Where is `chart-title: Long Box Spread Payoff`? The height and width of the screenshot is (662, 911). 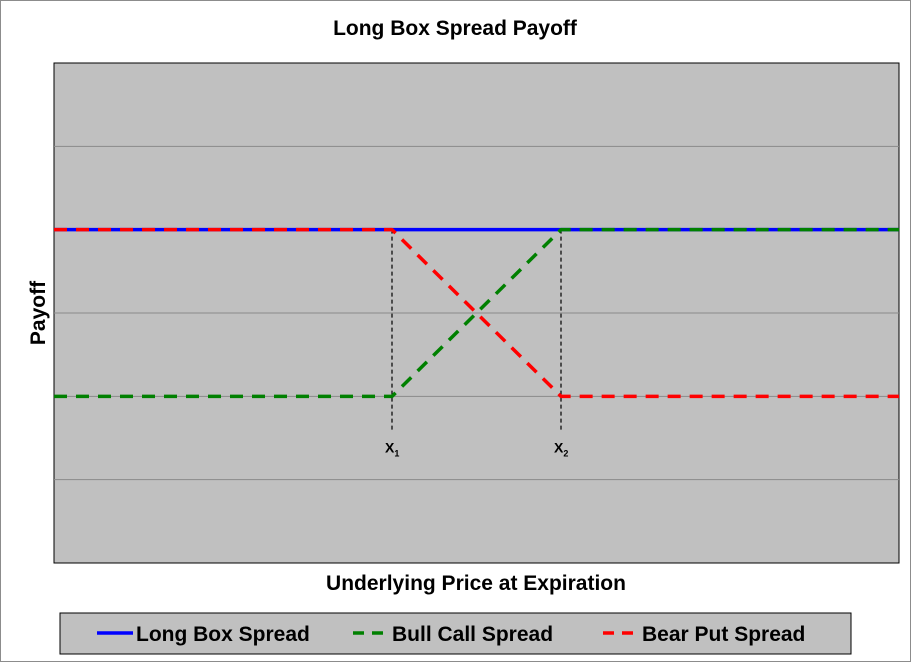
chart-title: Long Box Spread Payoff is located at coordinates (455, 28).